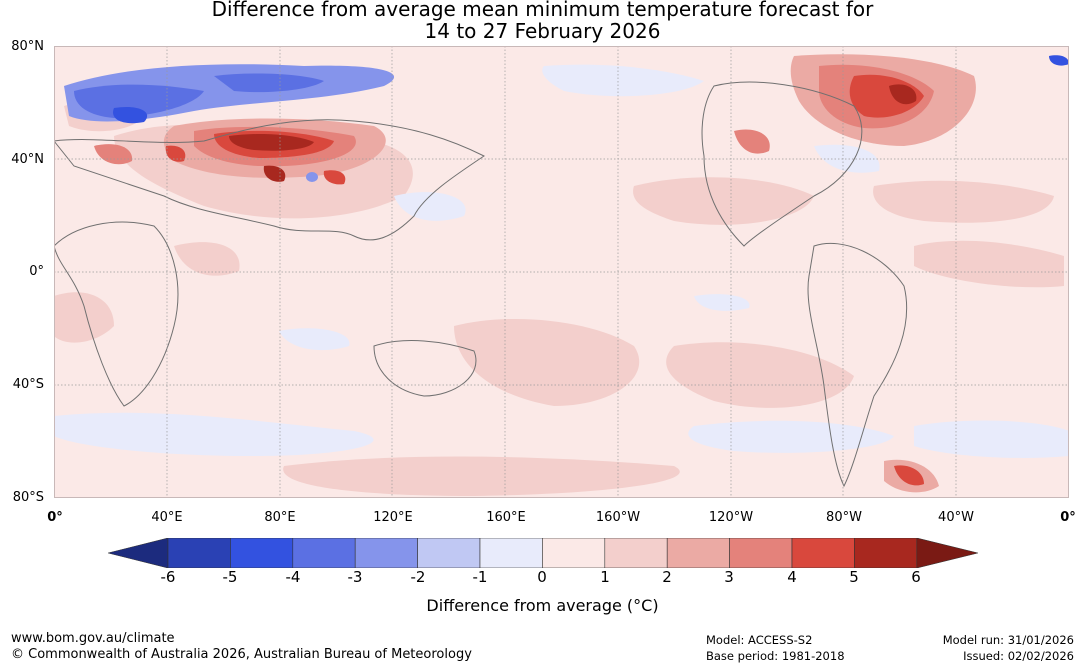  What do you see at coordinates (355, 577) in the screenshot?
I see `colorbar-tick: -3` at bounding box center [355, 577].